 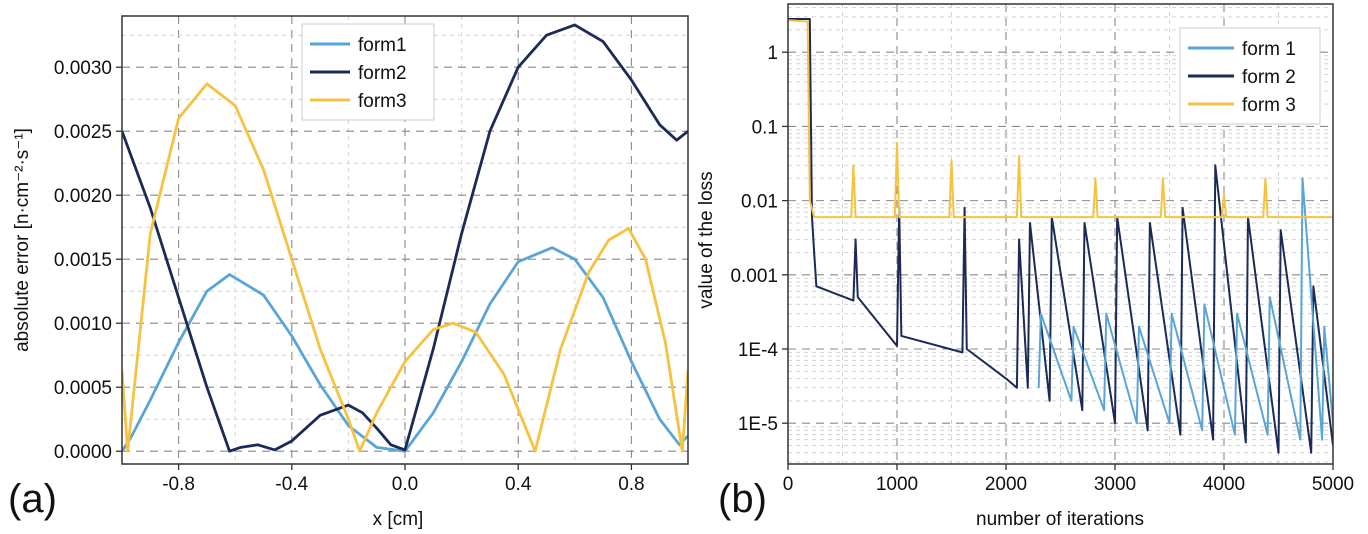 I want to click on chart-a-legend: form1 form2 form3, so click(x=368, y=72).